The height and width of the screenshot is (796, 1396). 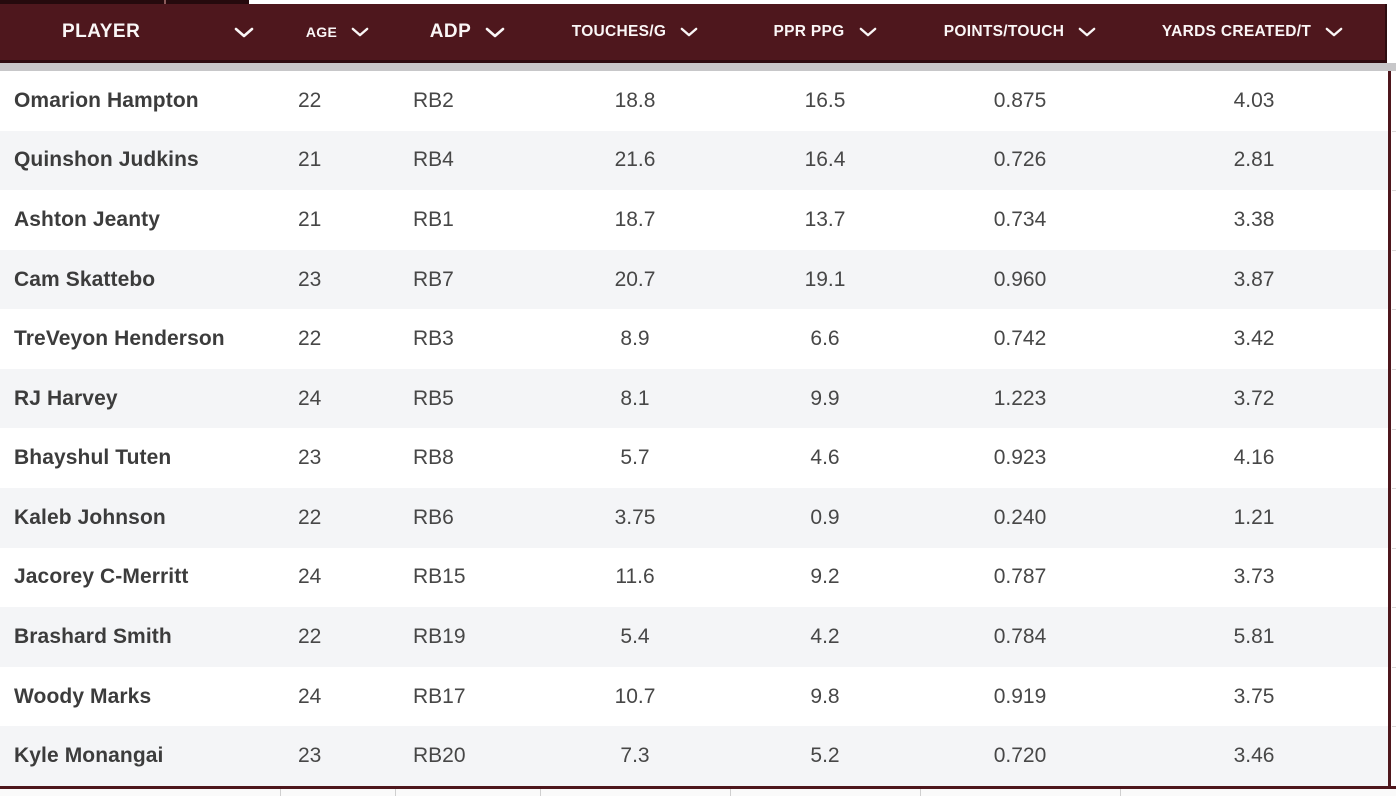 I want to click on table-bottom-border, so click(x=698, y=787).